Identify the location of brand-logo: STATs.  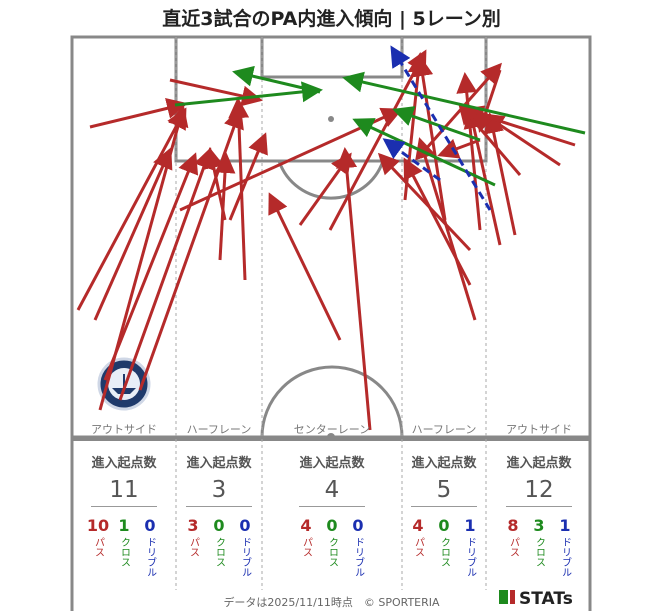
(536, 599).